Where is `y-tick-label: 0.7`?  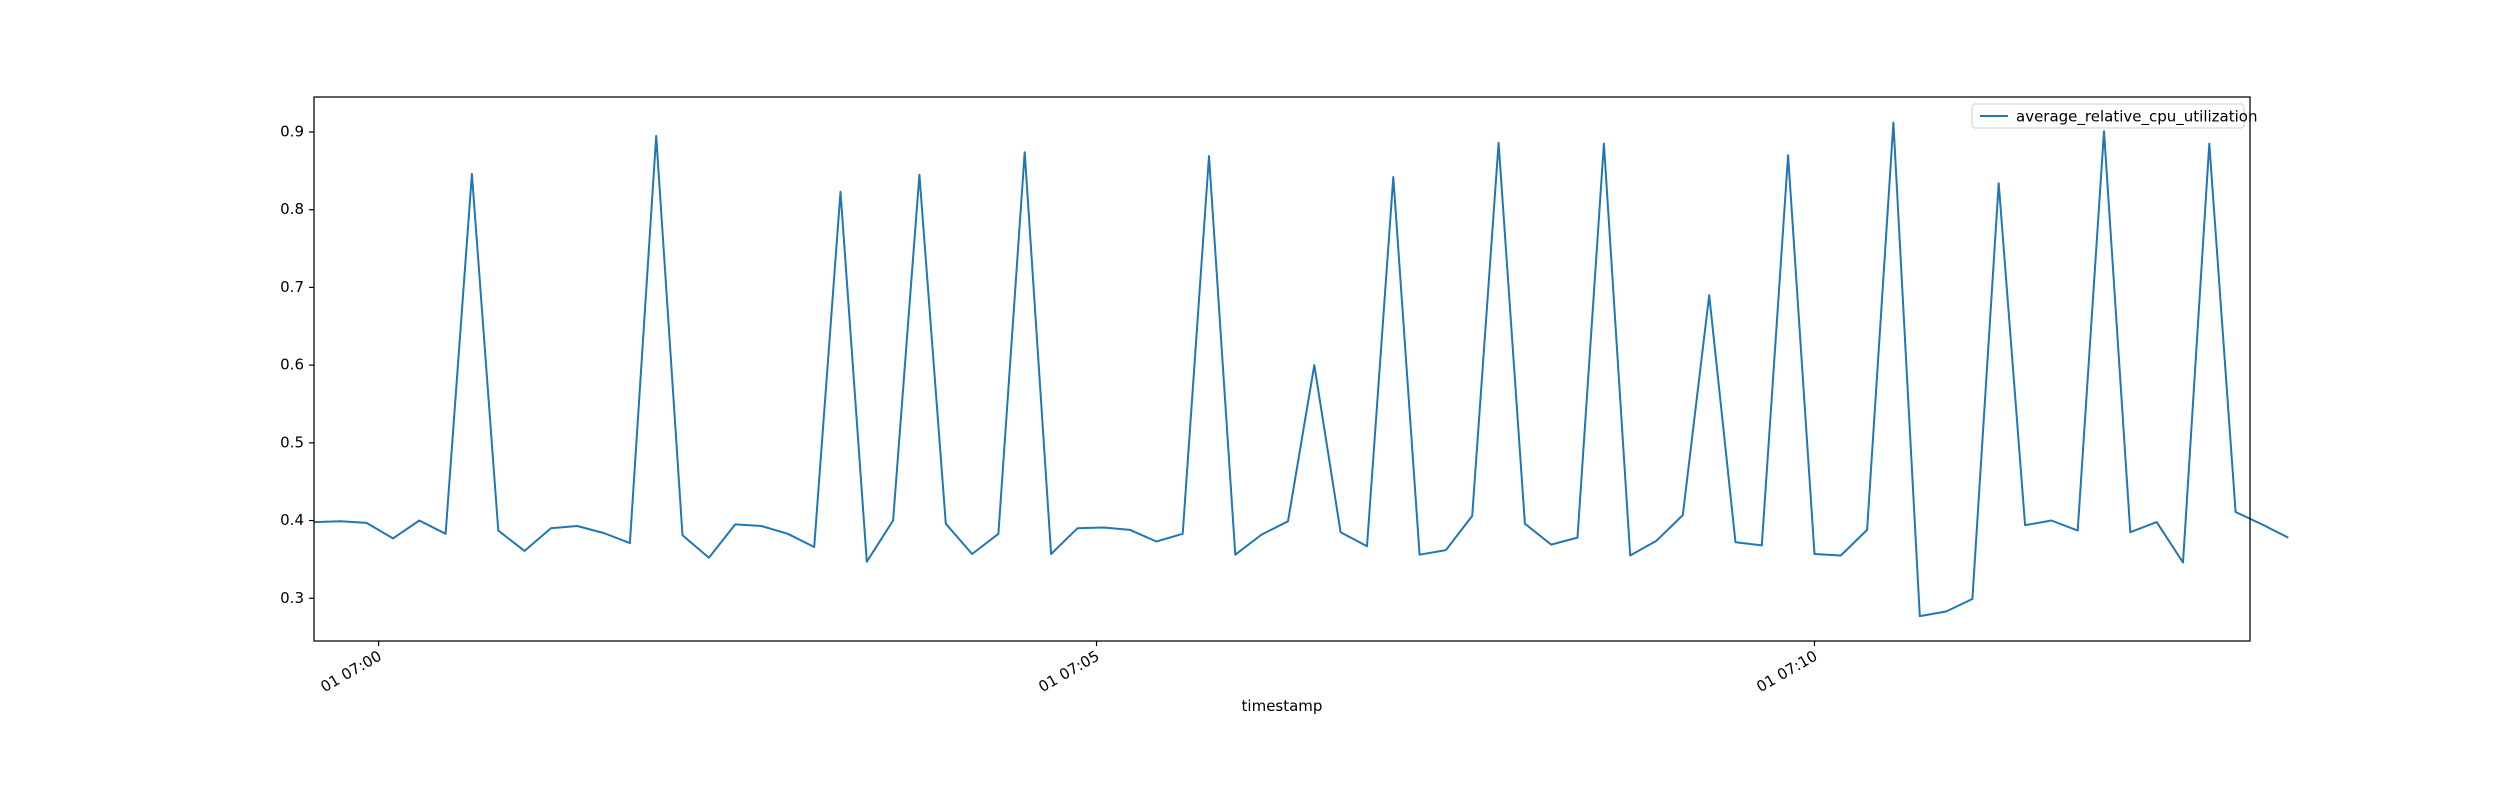
y-tick-label: 0.7 is located at coordinates (292, 287).